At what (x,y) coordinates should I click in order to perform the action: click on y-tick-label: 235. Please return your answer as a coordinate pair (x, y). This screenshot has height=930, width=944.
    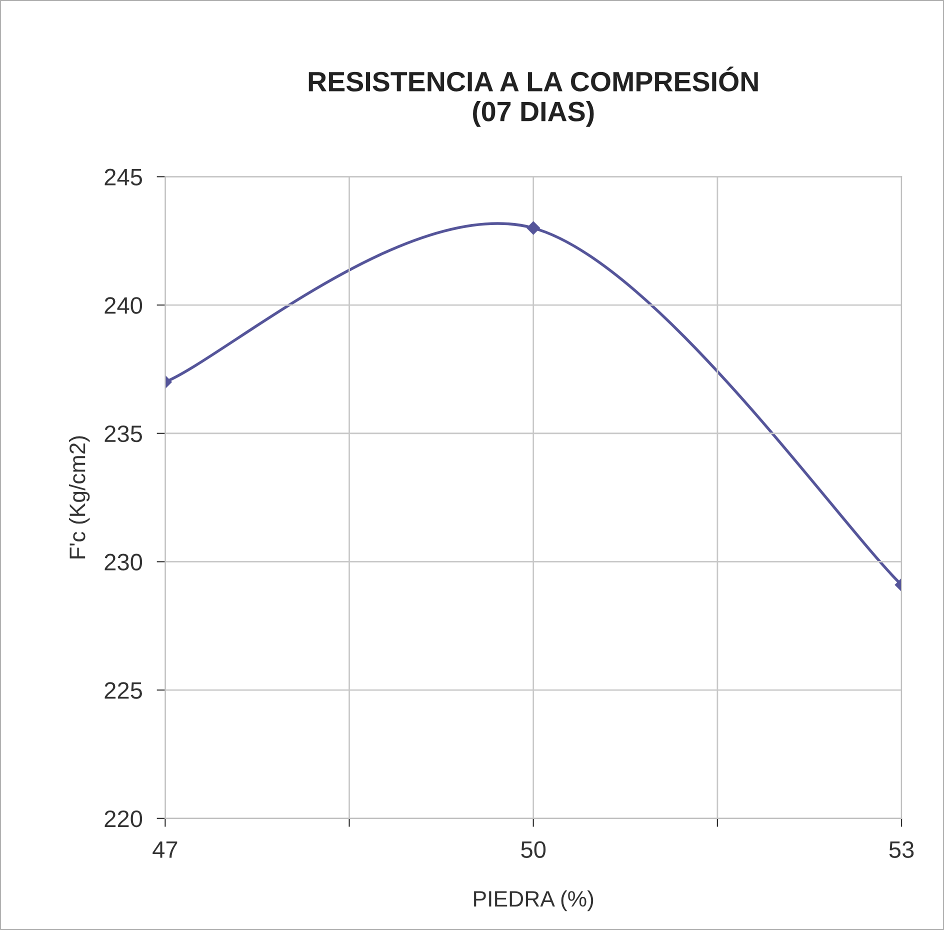
    Looking at the image, I should click on (123, 433).